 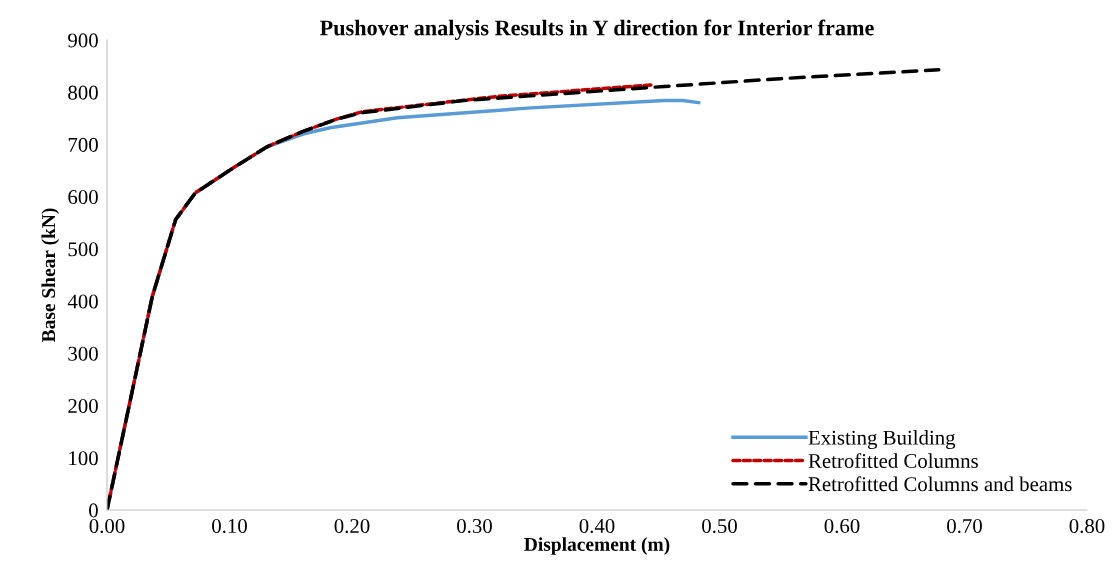 I want to click on y-tick-label: 700, so click(x=83, y=144).